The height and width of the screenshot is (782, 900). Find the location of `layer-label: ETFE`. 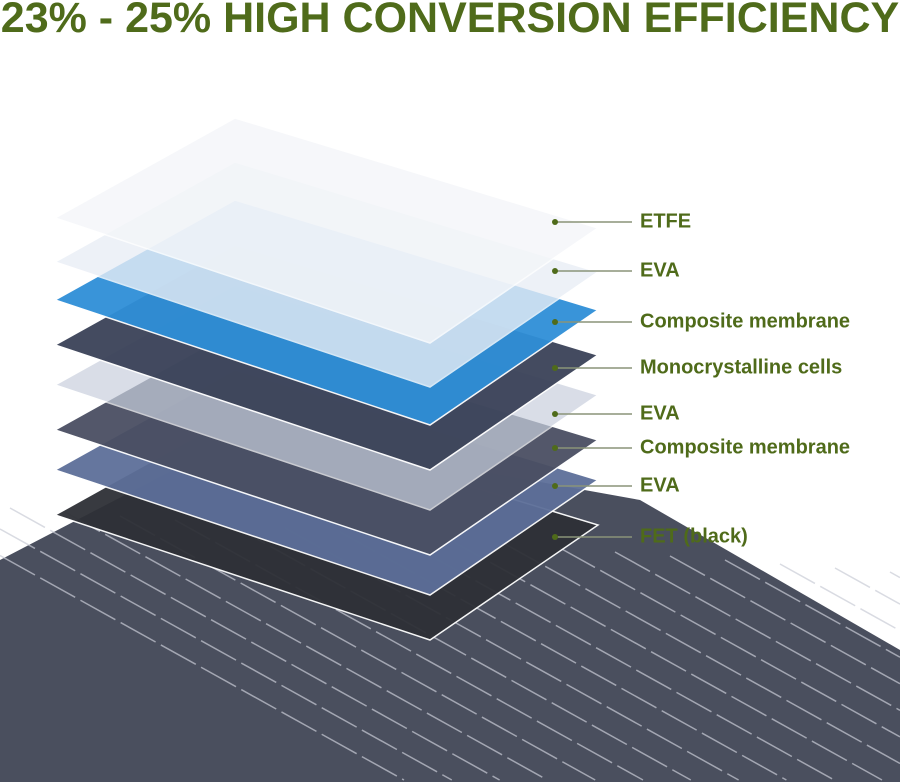

layer-label: ETFE is located at coordinates (666, 221).